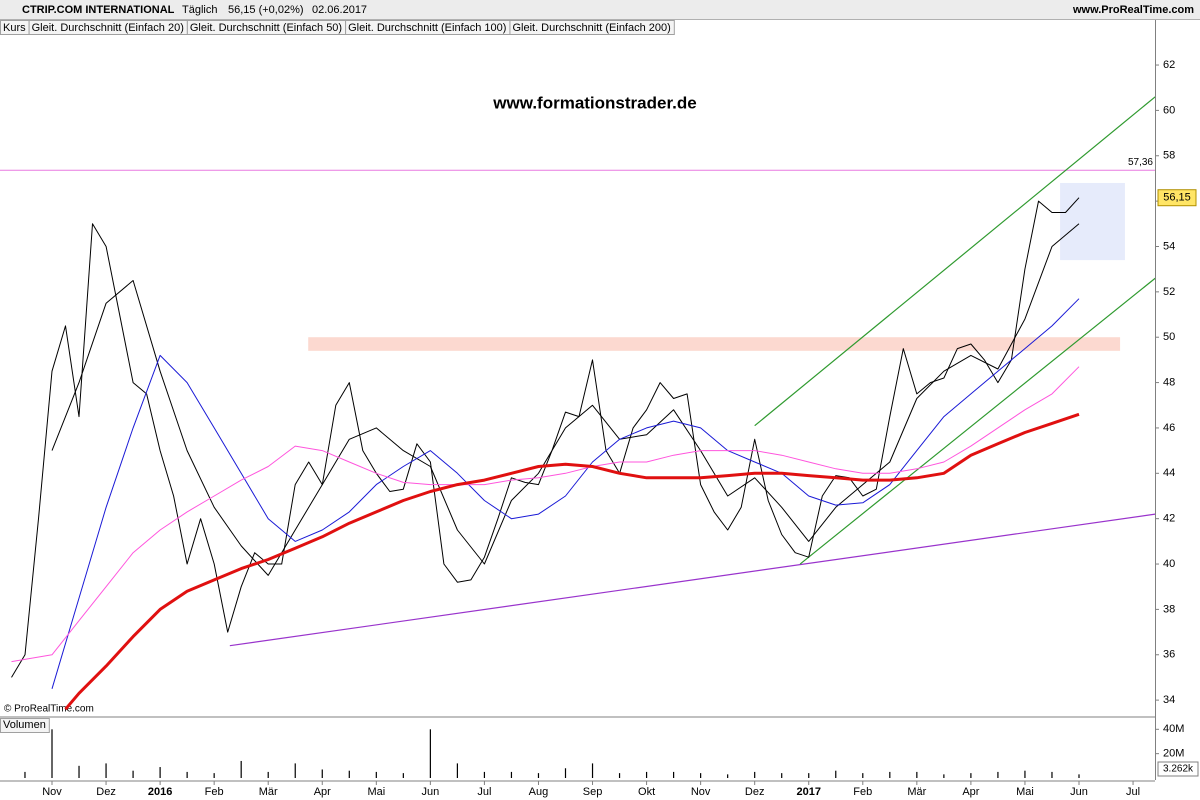 The width and height of the screenshot is (1200, 800). Describe the element at coordinates (1169, 564) in the screenshot. I see `y-tick-label: 40` at that location.